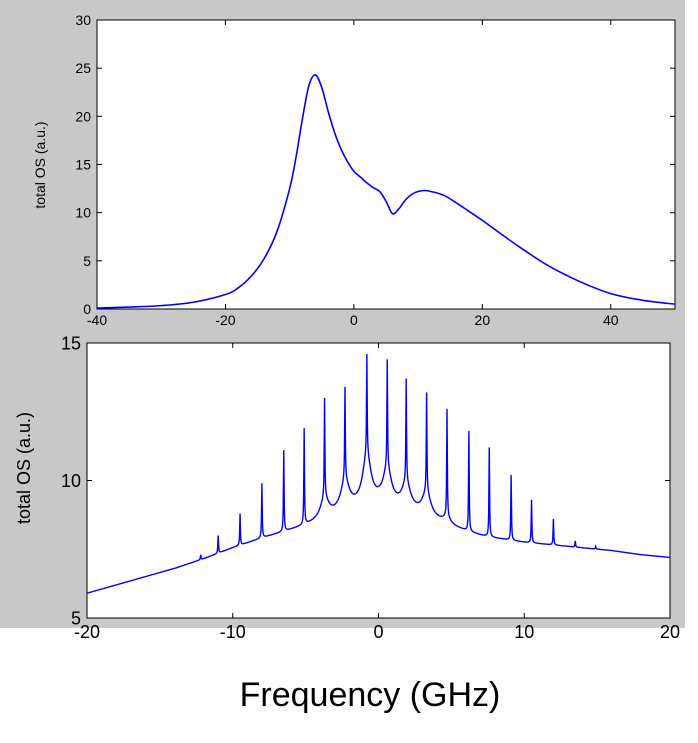 This screenshot has width=698, height=743. What do you see at coordinates (24, 468) in the screenshot?
I see `bottom-ylabel: total OS (a.u.)` at bounding box center [24, 468].